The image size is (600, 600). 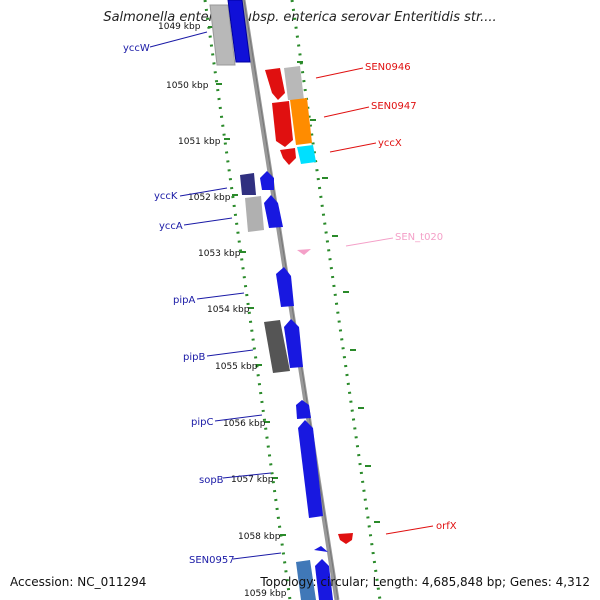 What do you see at coordinates (228, 310) in the screenshot?
I see `kbp-label: 1054 kbp` at bounding box center [228, 310].